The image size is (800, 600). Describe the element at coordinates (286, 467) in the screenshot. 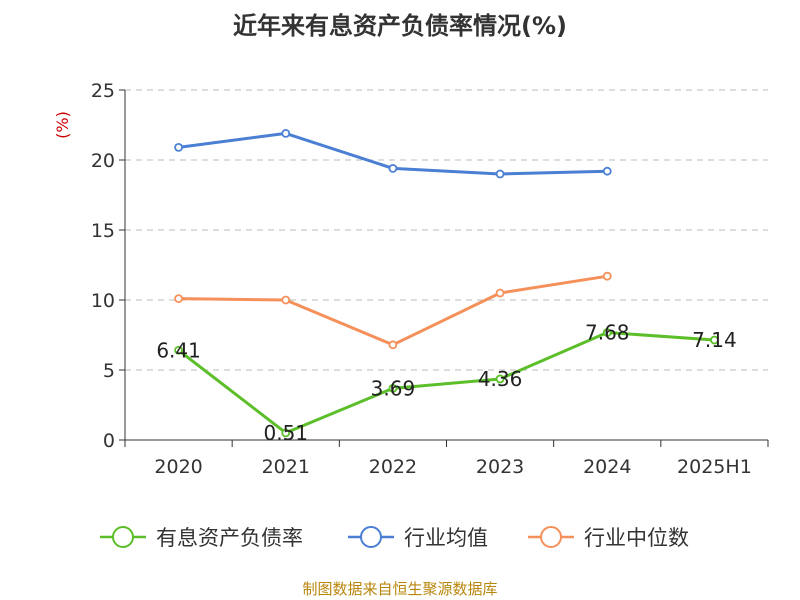

I see `x-tick-label: 2021` at that location.